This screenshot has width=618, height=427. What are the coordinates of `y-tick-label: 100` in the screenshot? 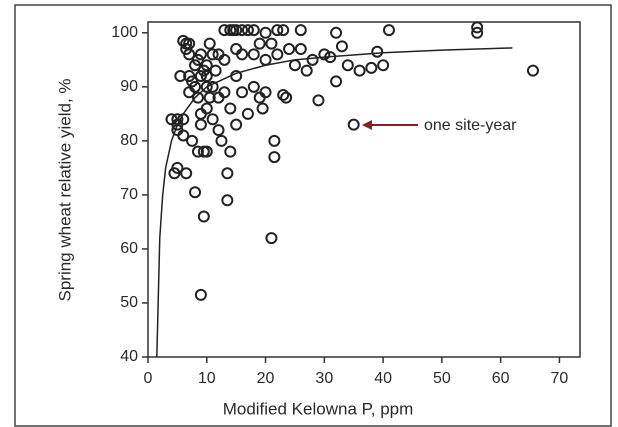 It's located at (124, 32).